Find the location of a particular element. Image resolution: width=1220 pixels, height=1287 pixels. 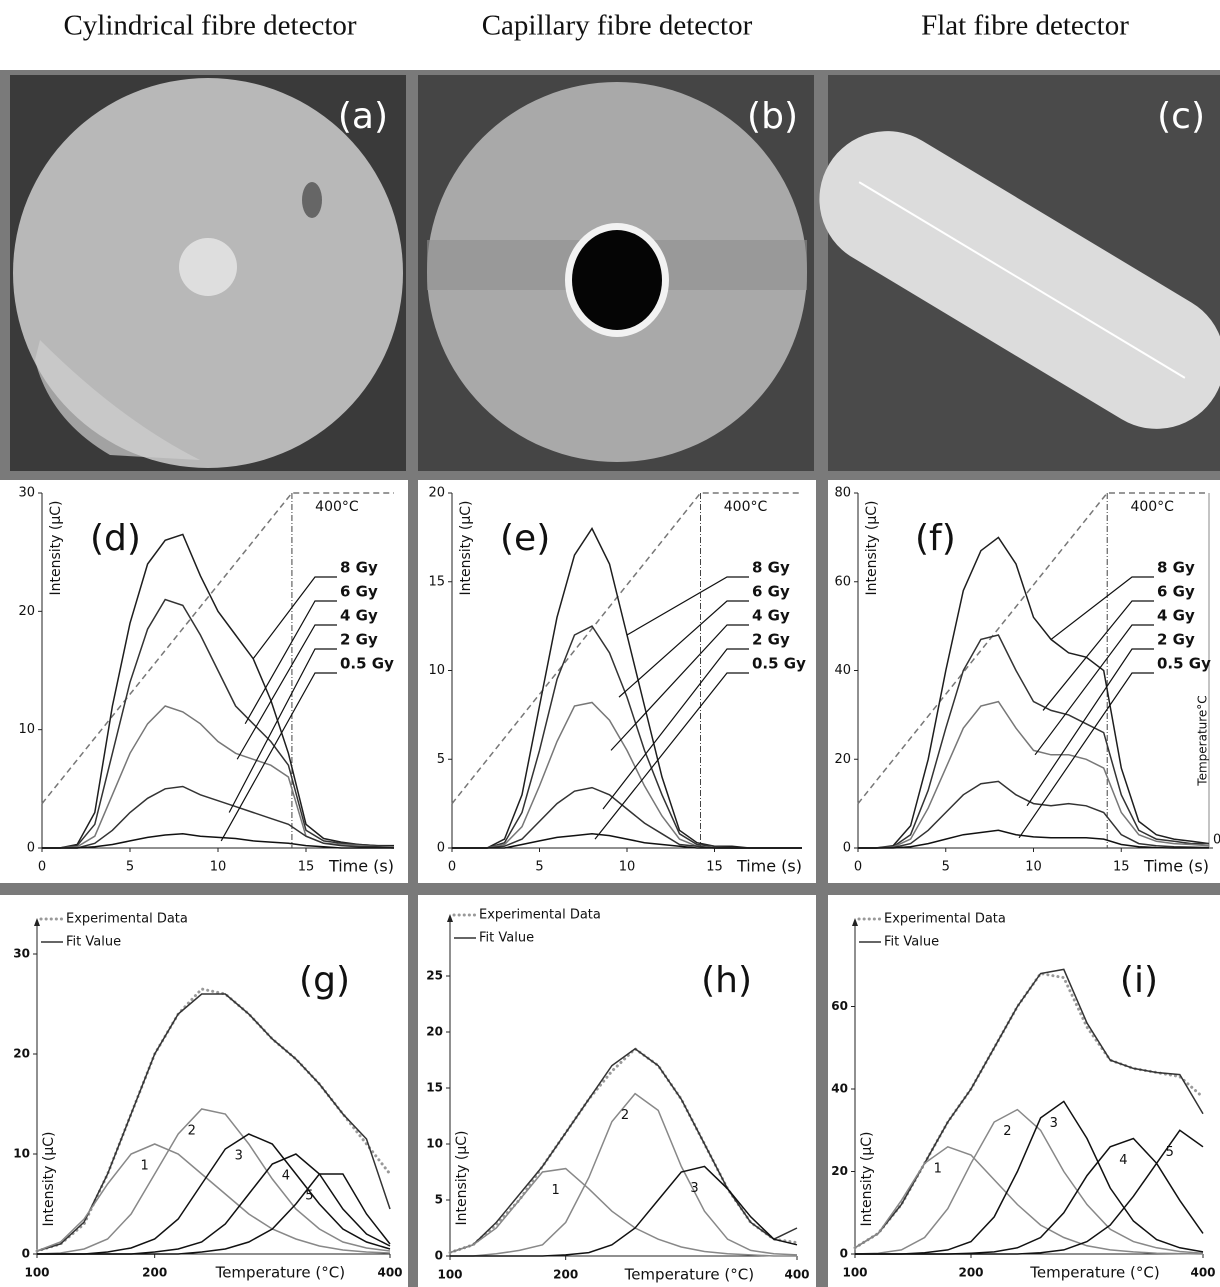

y-tick-label: 25 is located at coordinates (434, 976).